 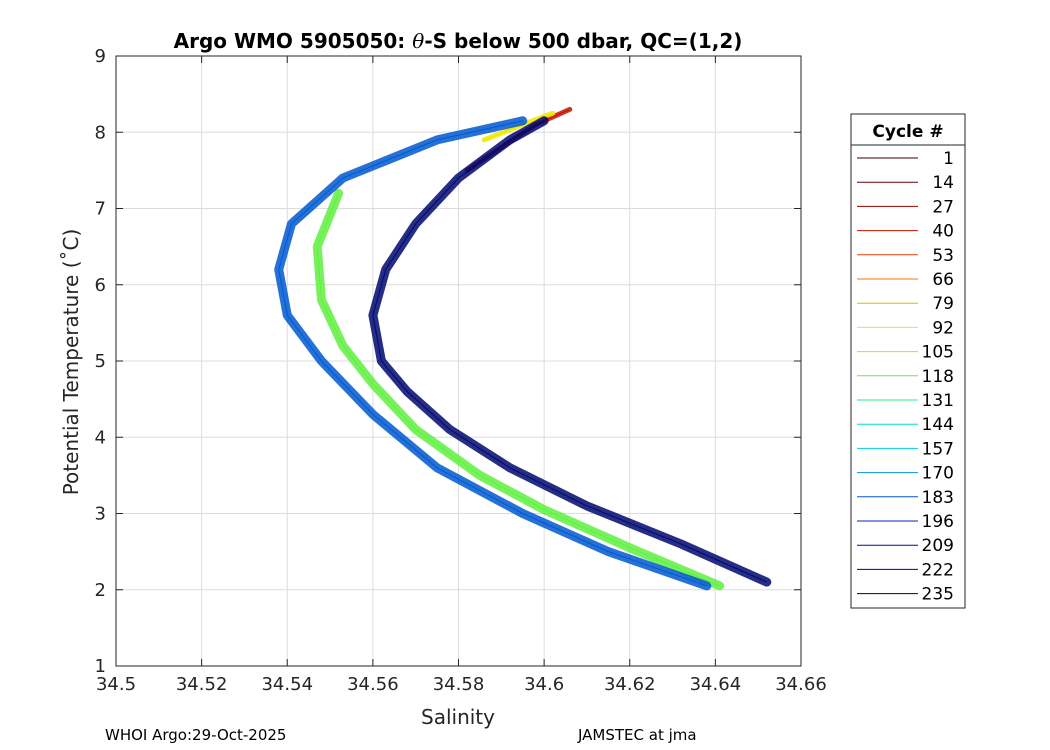 I want to click on legend-box, so click(x=908, y=361).